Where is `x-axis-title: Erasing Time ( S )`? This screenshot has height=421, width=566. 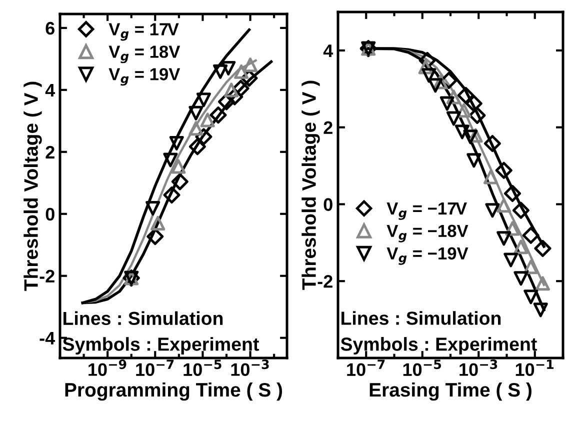 x-axis-title: Erasing Time ( S ) is located at coordinates (451, 391).